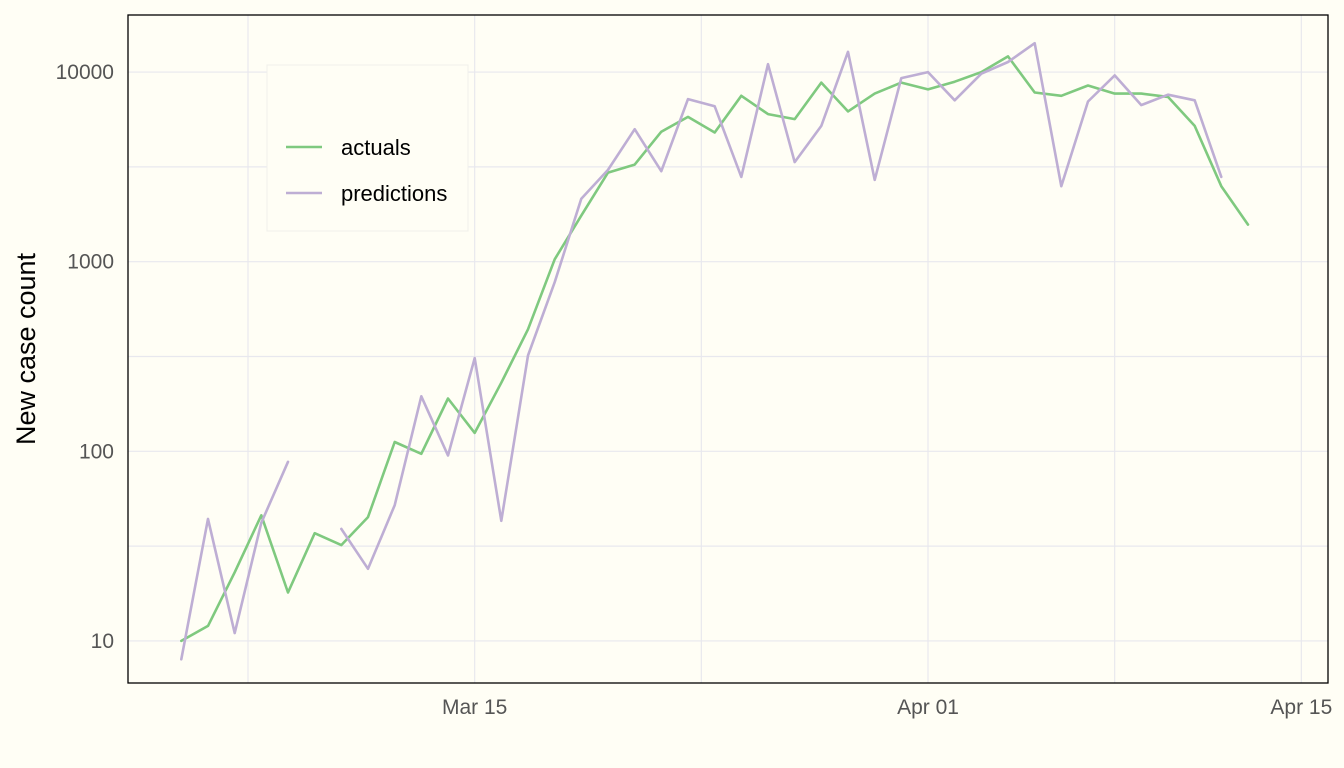  Describe the element at coordinates (85, 72) in the screenshot. I see `y-tick-label: 10000` at that location.